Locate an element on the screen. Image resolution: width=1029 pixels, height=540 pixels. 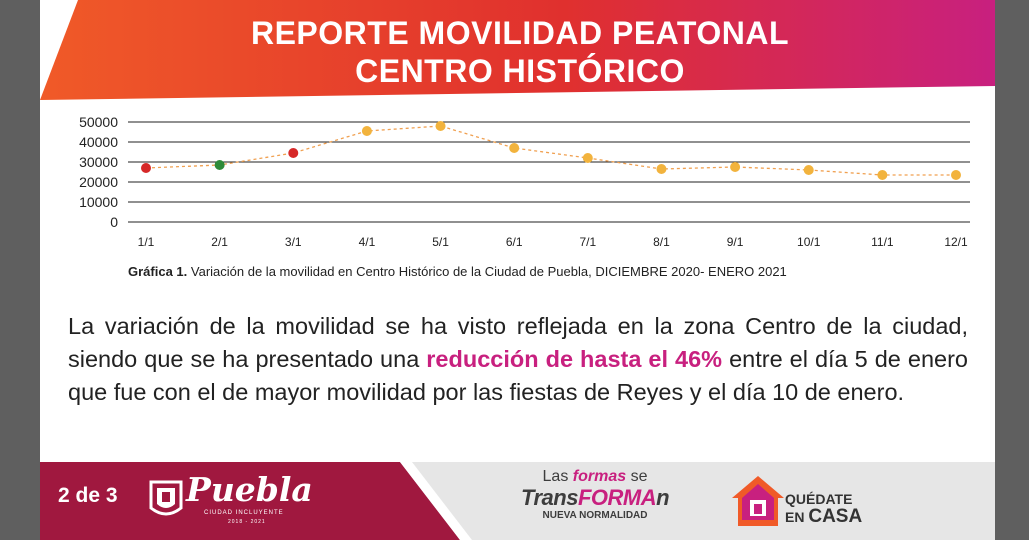
x-tick-label: 8/1 is located at coordinates (661, 242).